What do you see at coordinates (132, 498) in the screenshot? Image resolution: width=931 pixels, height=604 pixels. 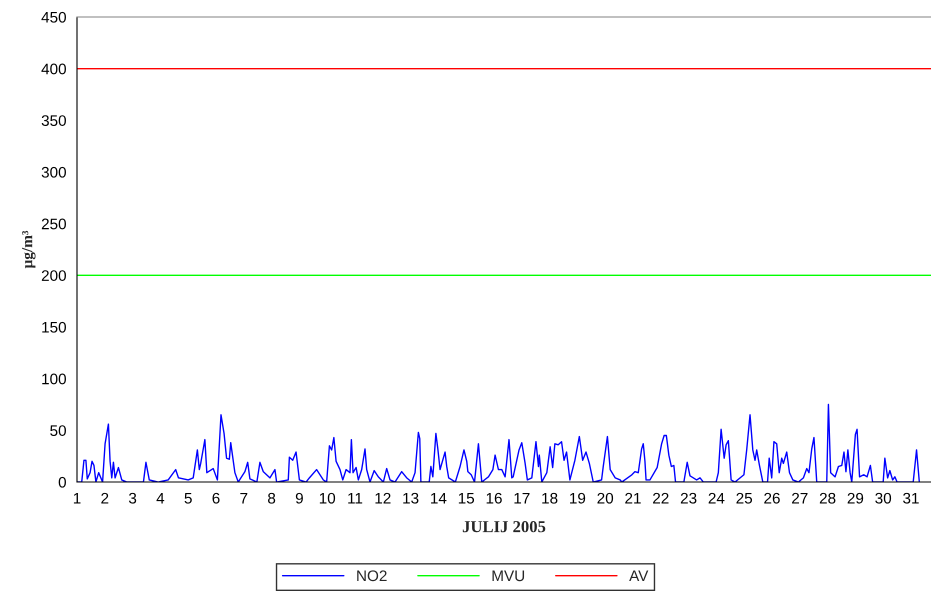 I see `x-tick-label: 3` at bounding box center [132, 498].